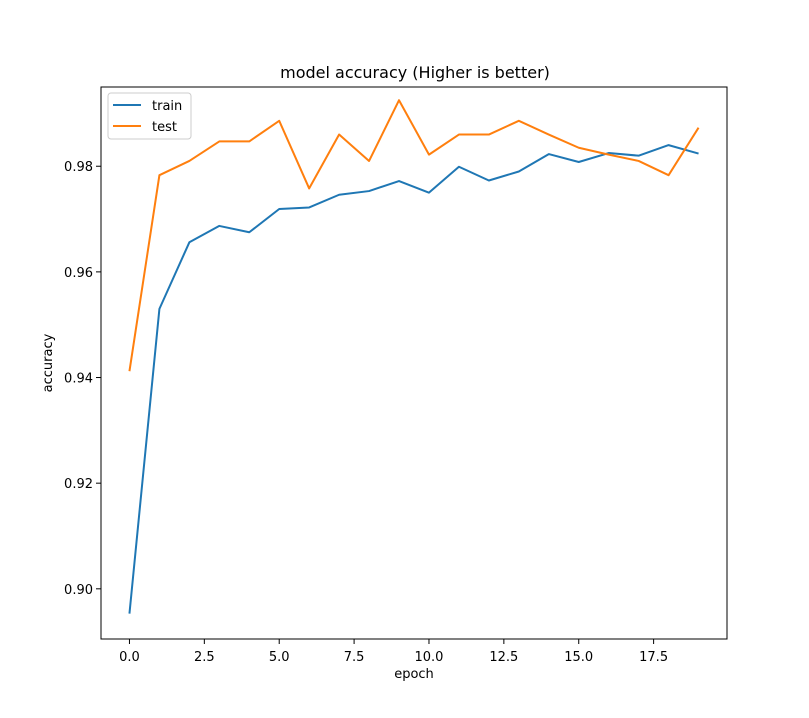  I want to click on x-tick-label: 7.5, so click(354, 657).